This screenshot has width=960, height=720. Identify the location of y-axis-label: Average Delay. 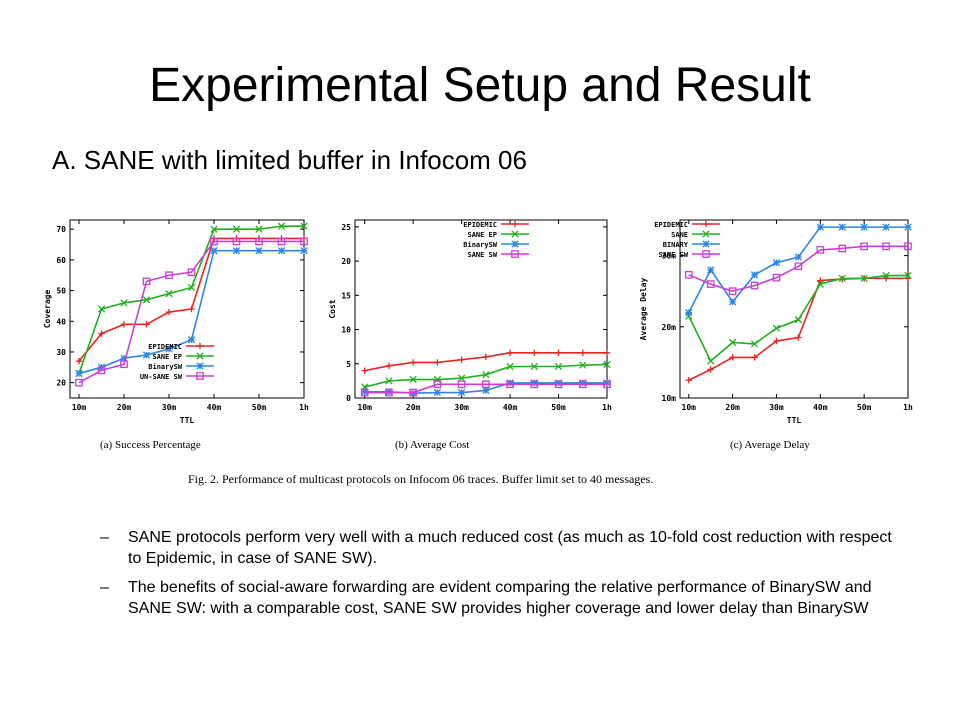
(643, 309).